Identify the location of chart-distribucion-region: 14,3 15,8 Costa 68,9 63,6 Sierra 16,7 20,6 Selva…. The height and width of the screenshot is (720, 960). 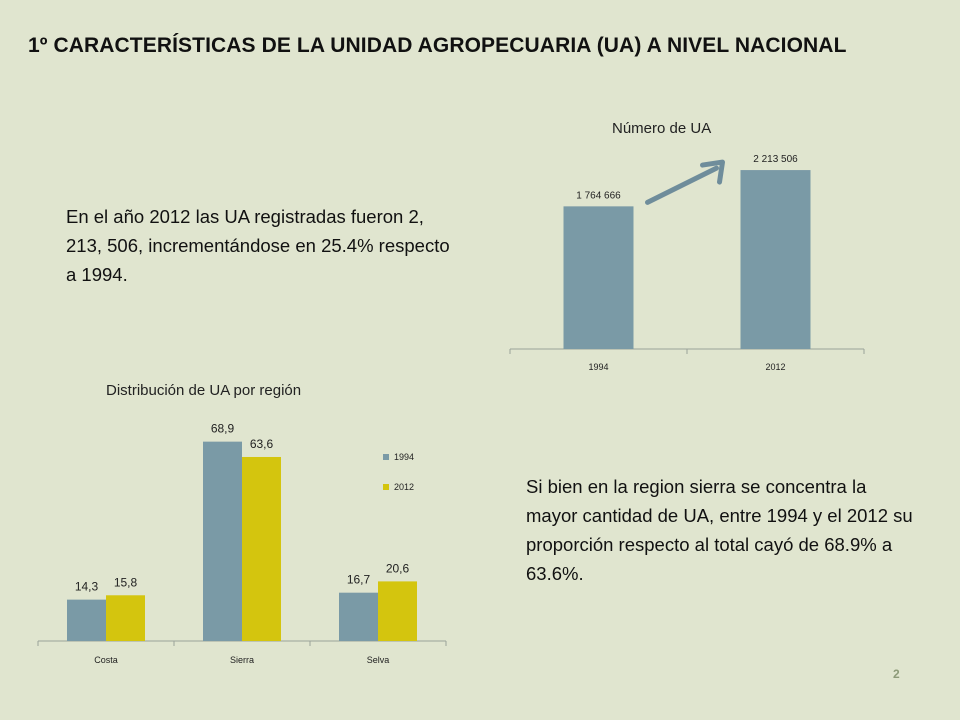
(242, 543).